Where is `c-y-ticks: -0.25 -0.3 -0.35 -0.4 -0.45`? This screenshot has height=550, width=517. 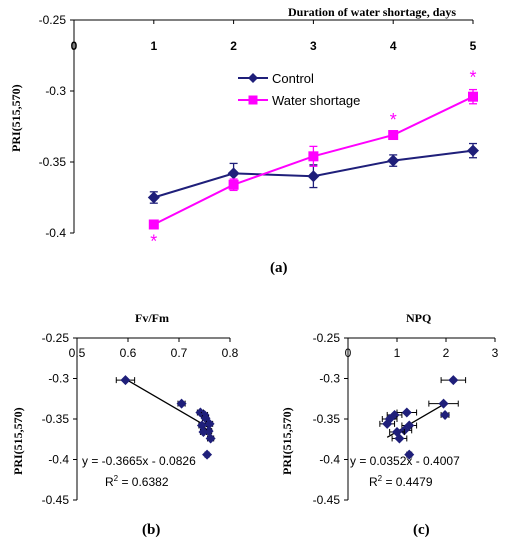
c-y-ticks: -0.25 -0.3 -0.35 -0.4 -0.45 is located at coordinates (330, 419).